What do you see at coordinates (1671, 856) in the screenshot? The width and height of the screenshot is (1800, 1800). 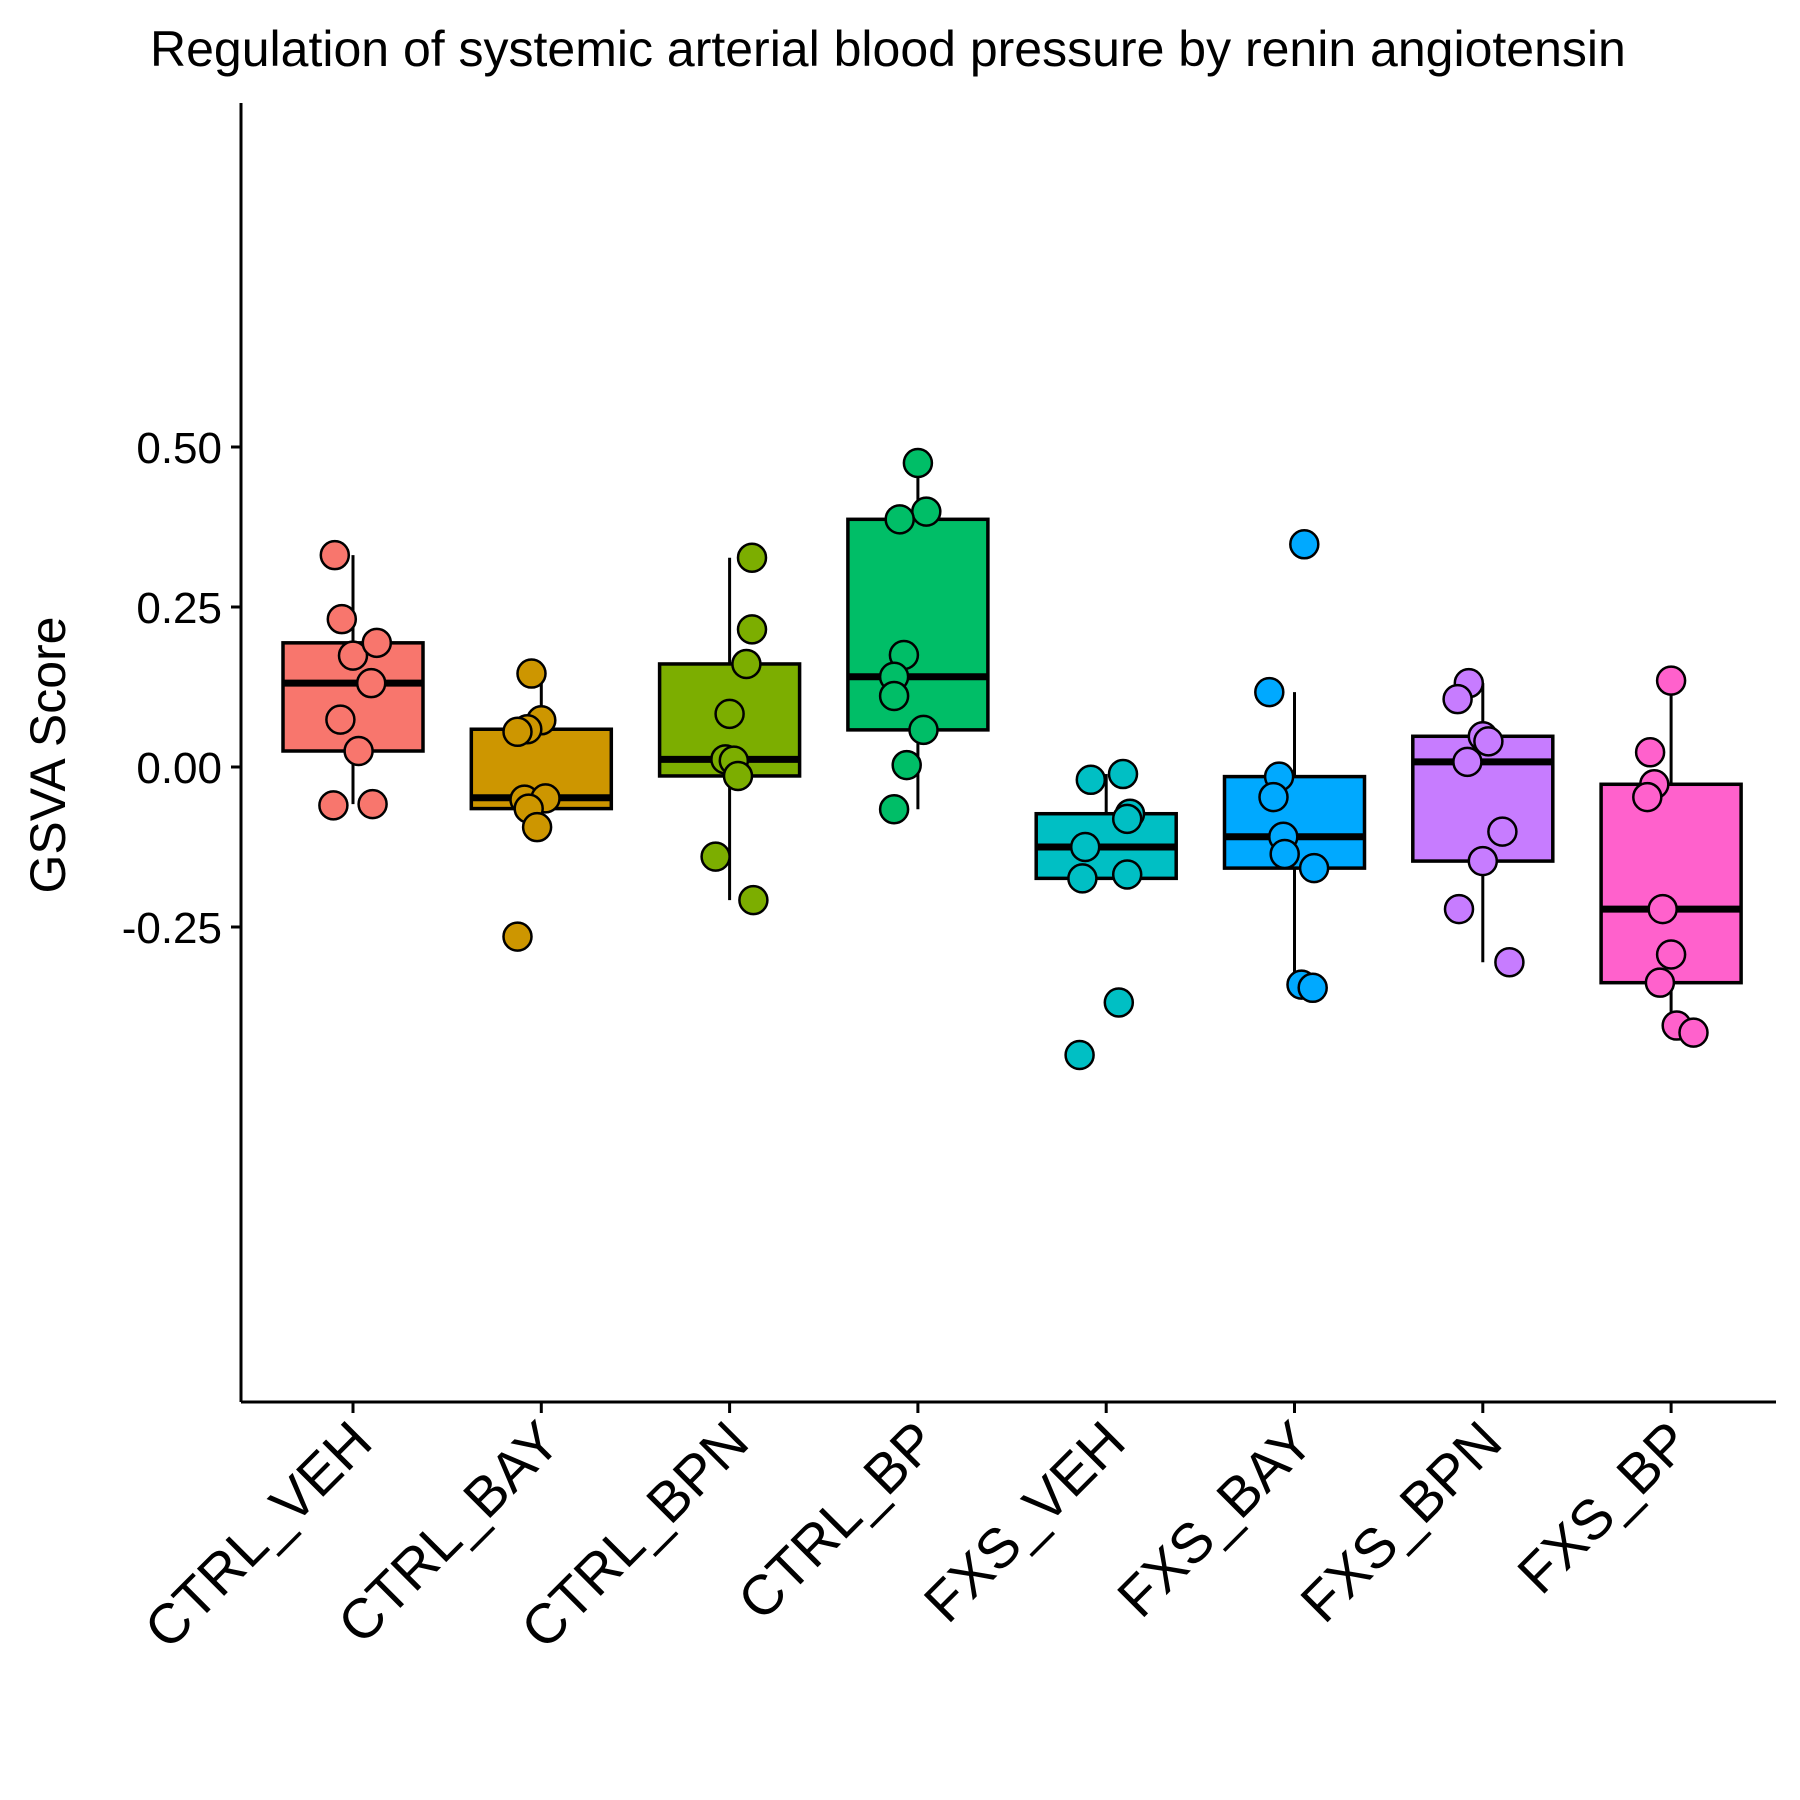 I see `box-group-fxs-bp` at bounding box center [1671, 856].